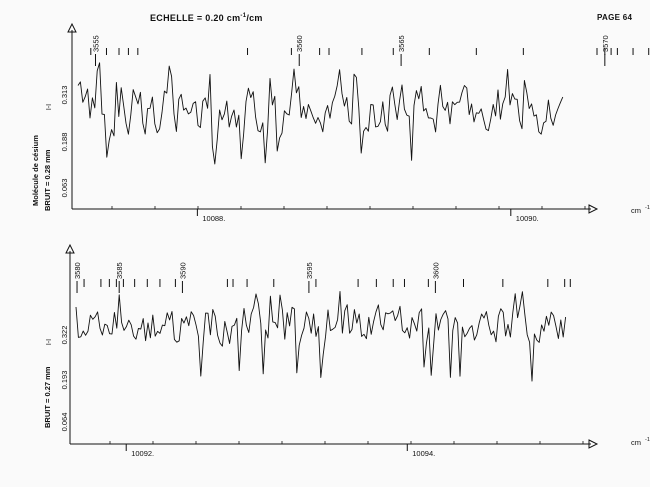 This screenshot has height=487, width=650. I want to click on noise-label: BRUIT = 0.27 mm, so click(47, 397).